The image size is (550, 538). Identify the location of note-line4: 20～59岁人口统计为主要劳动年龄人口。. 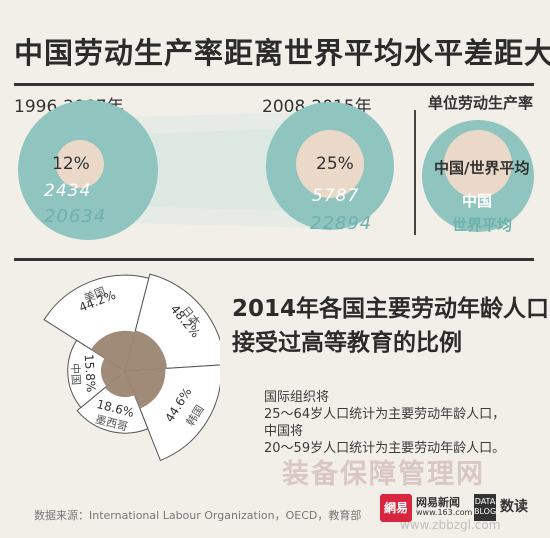
(385, 448).